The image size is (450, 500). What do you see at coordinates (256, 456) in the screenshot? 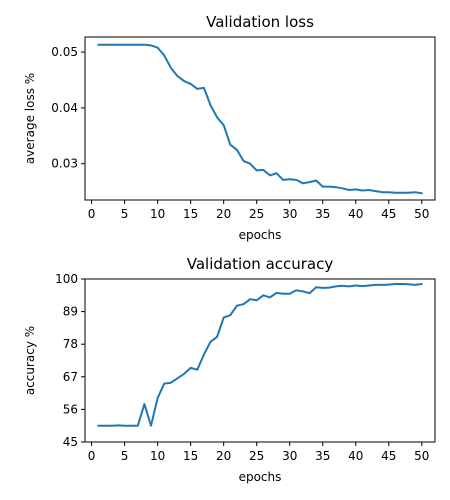
I see `accuracy-x-tick-label: 25` at bounding box center [256, 456].